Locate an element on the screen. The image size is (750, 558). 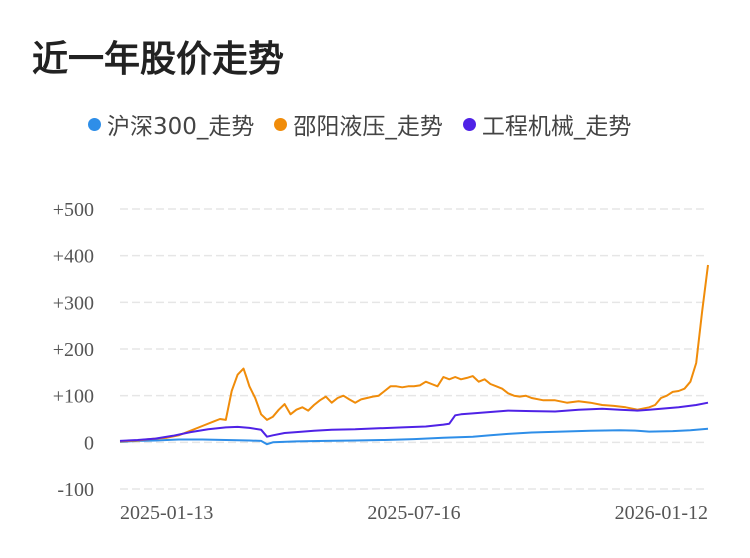
y-tick-label: +300 is located at coordinates (73, 303).